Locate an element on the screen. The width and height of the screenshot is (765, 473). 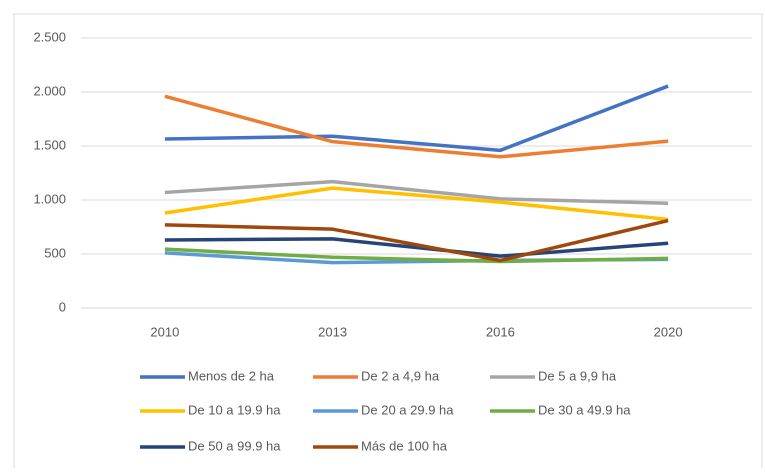
y-tick-label: 0 is located at coordinates (62, 306).